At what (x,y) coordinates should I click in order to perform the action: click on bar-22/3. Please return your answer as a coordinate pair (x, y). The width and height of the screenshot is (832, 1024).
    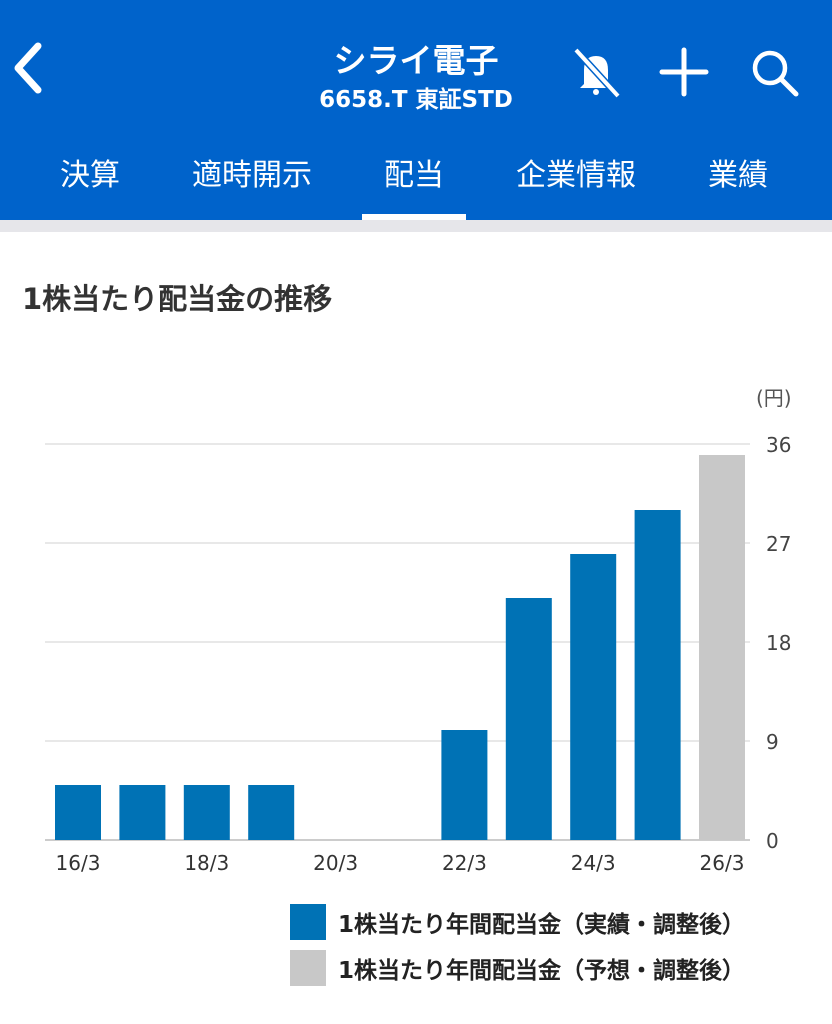
    Looking at the image, I should click on (464, 785).